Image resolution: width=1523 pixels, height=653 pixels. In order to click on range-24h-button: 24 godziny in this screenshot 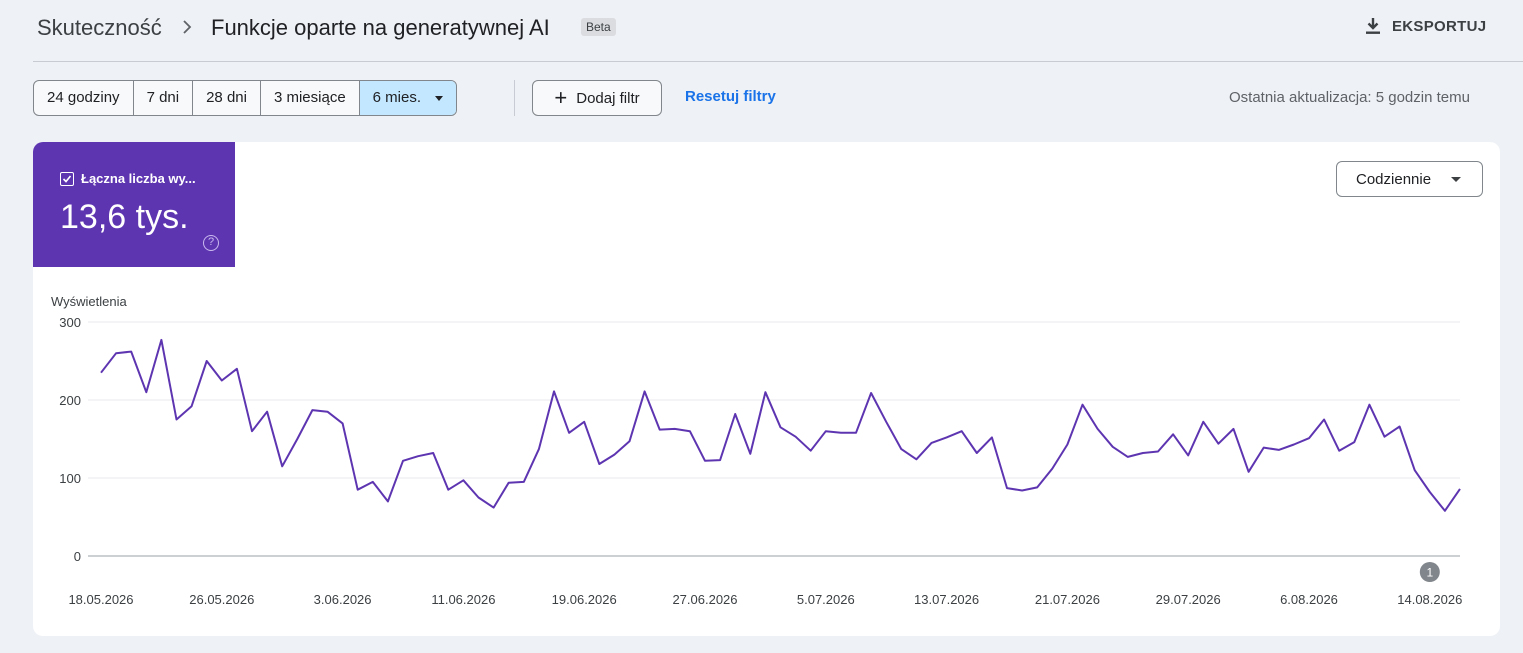, I will do `click(84, 98)`.